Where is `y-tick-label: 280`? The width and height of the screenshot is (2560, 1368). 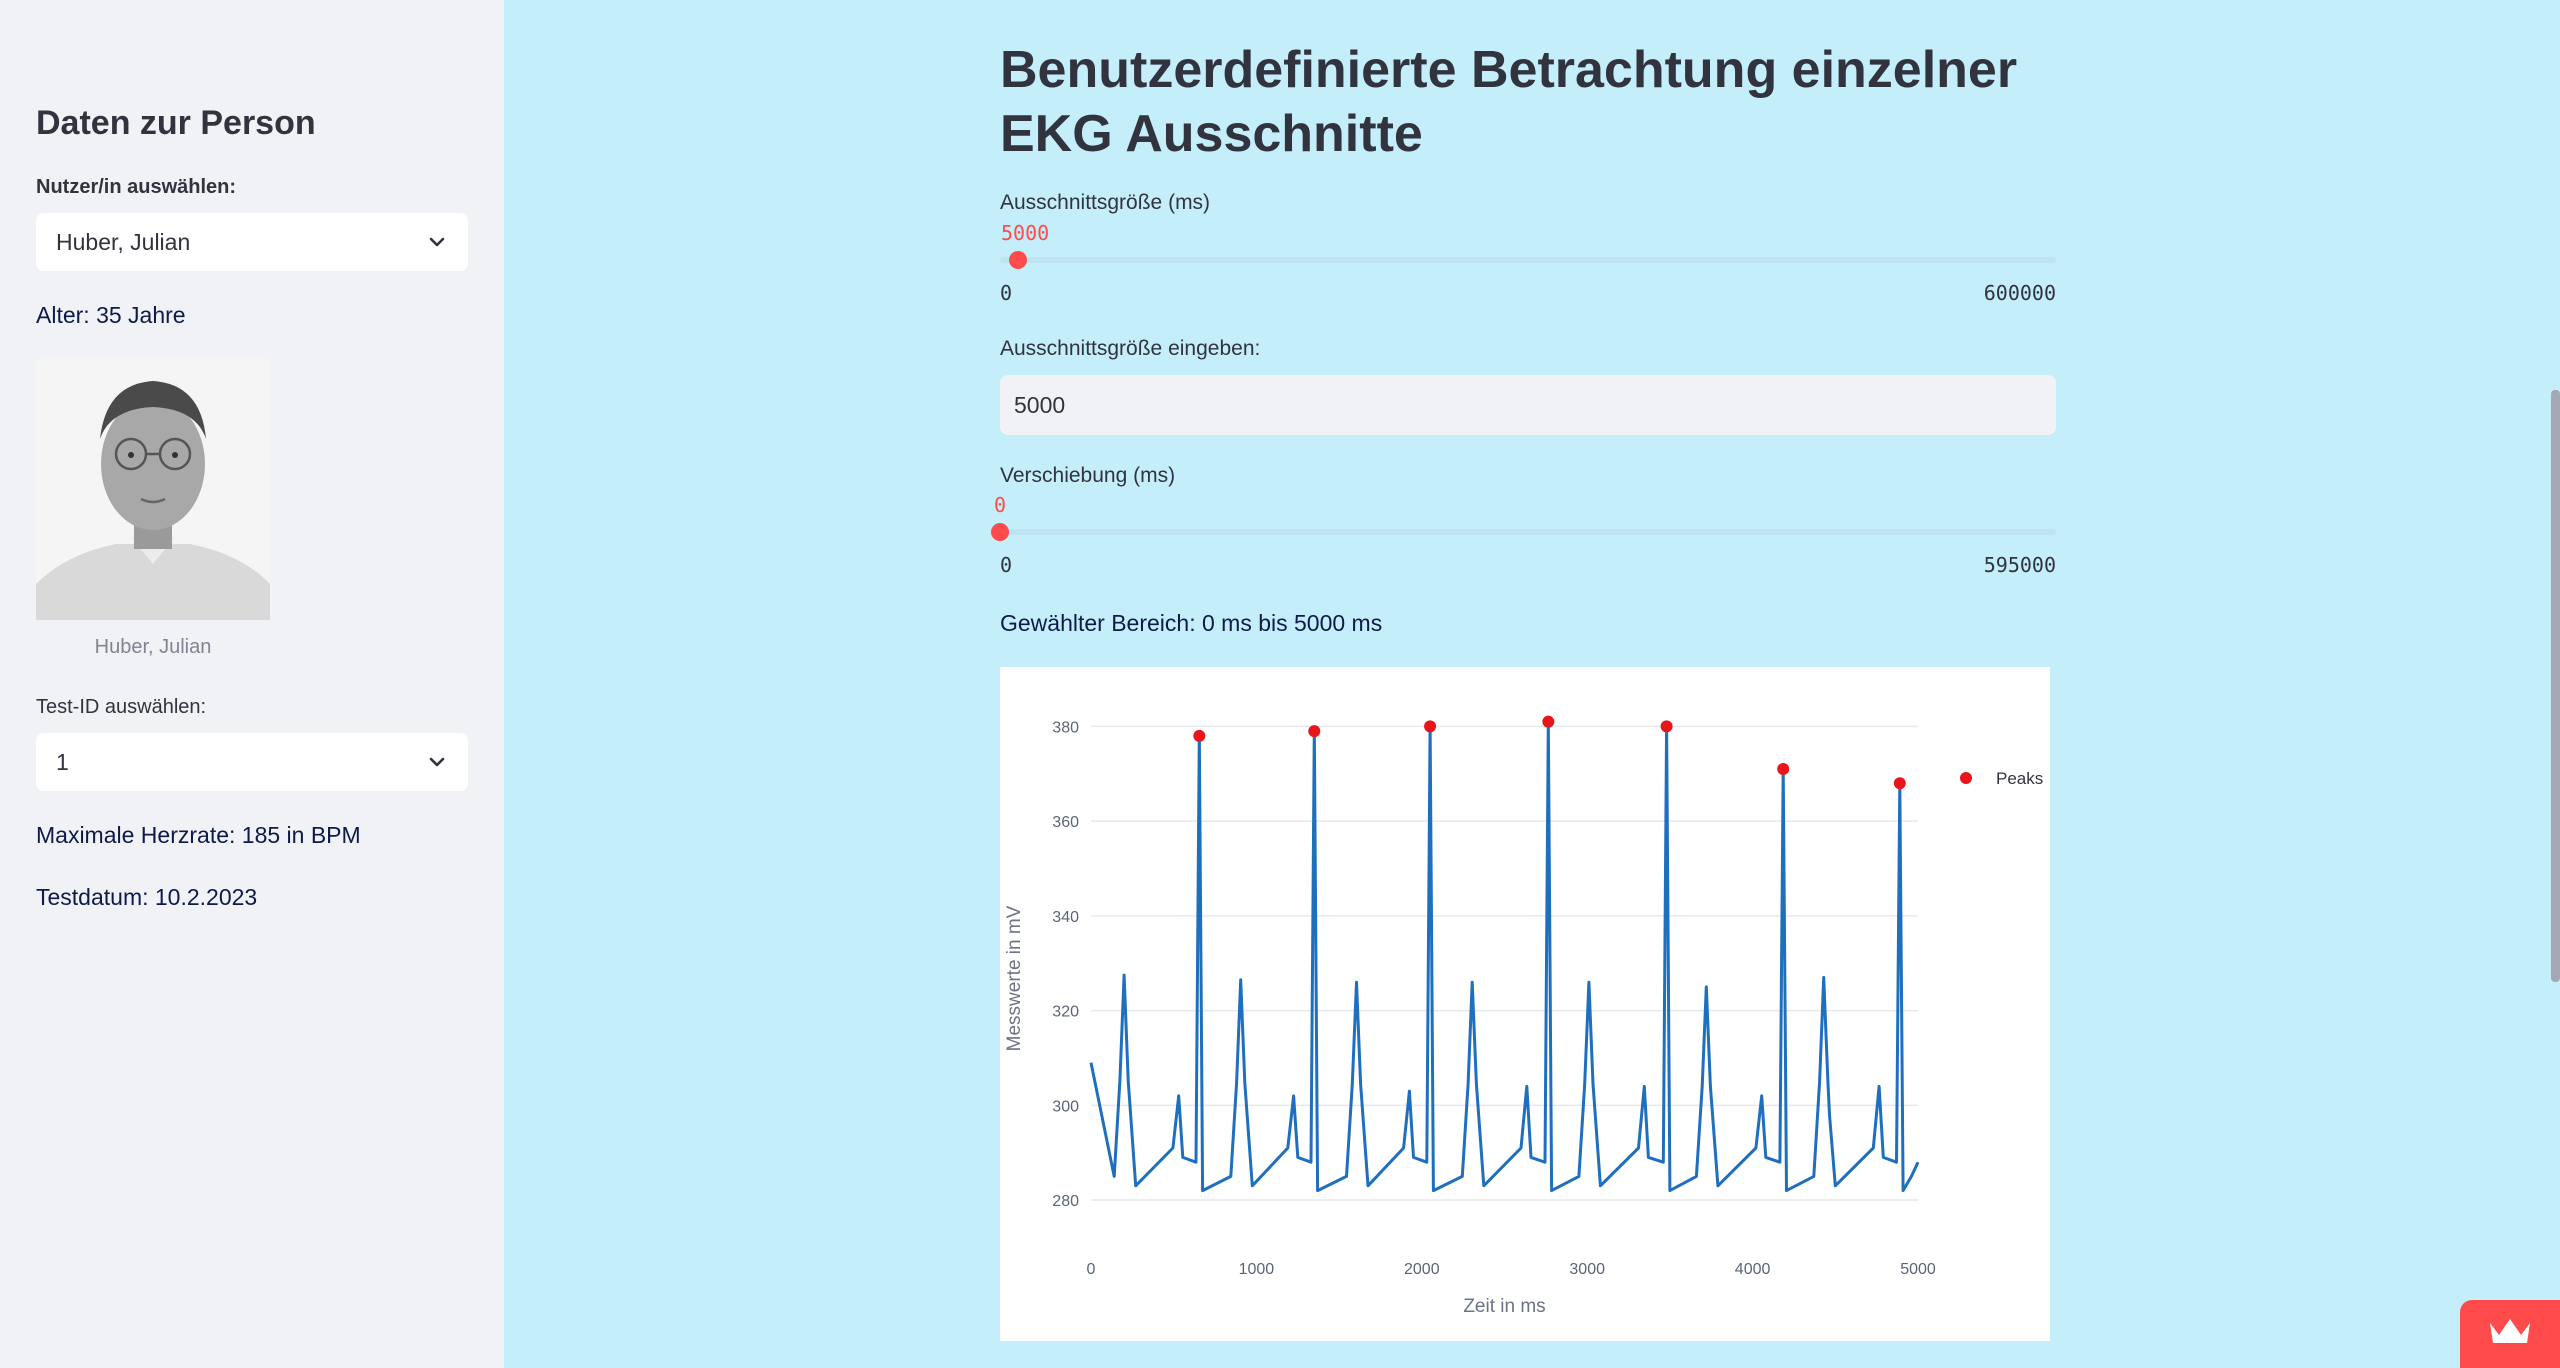
y-tick-label: 280 is located at coordinates (1065, 1201).